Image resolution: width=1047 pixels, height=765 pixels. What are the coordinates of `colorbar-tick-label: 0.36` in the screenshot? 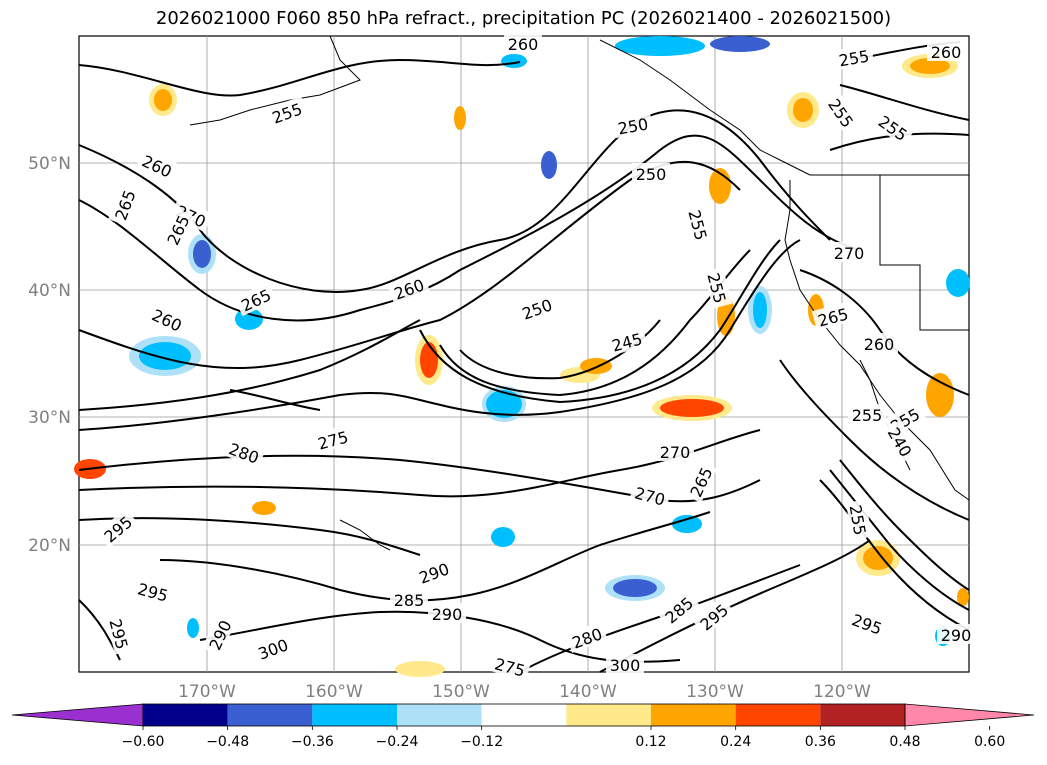 It's located at (820, 742).